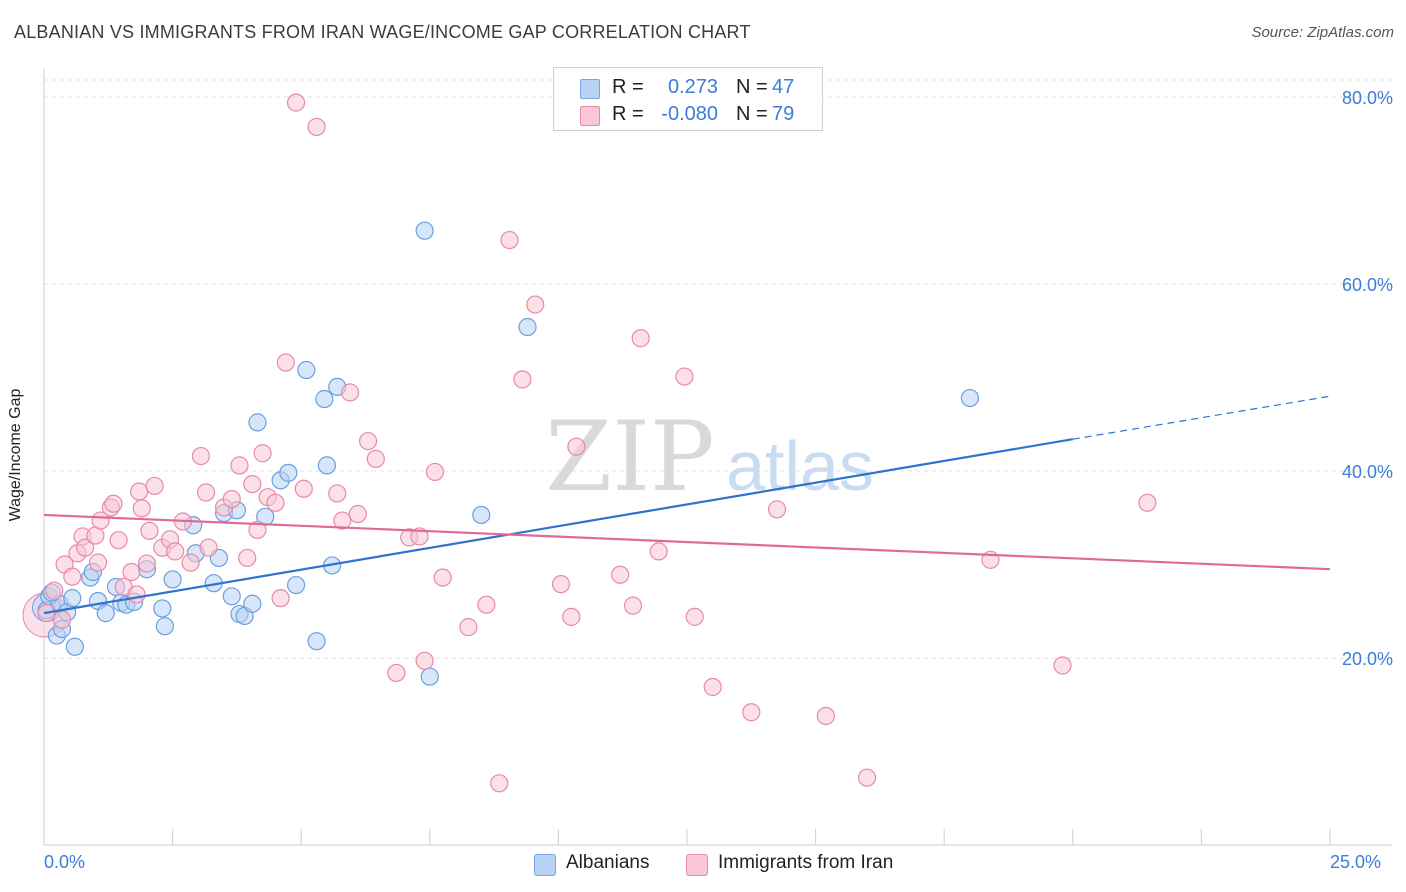 Image resolution: width=1406 pixels, height=892 pixels. I want to click on legend-r-value: -0.080, so click(689, 114).